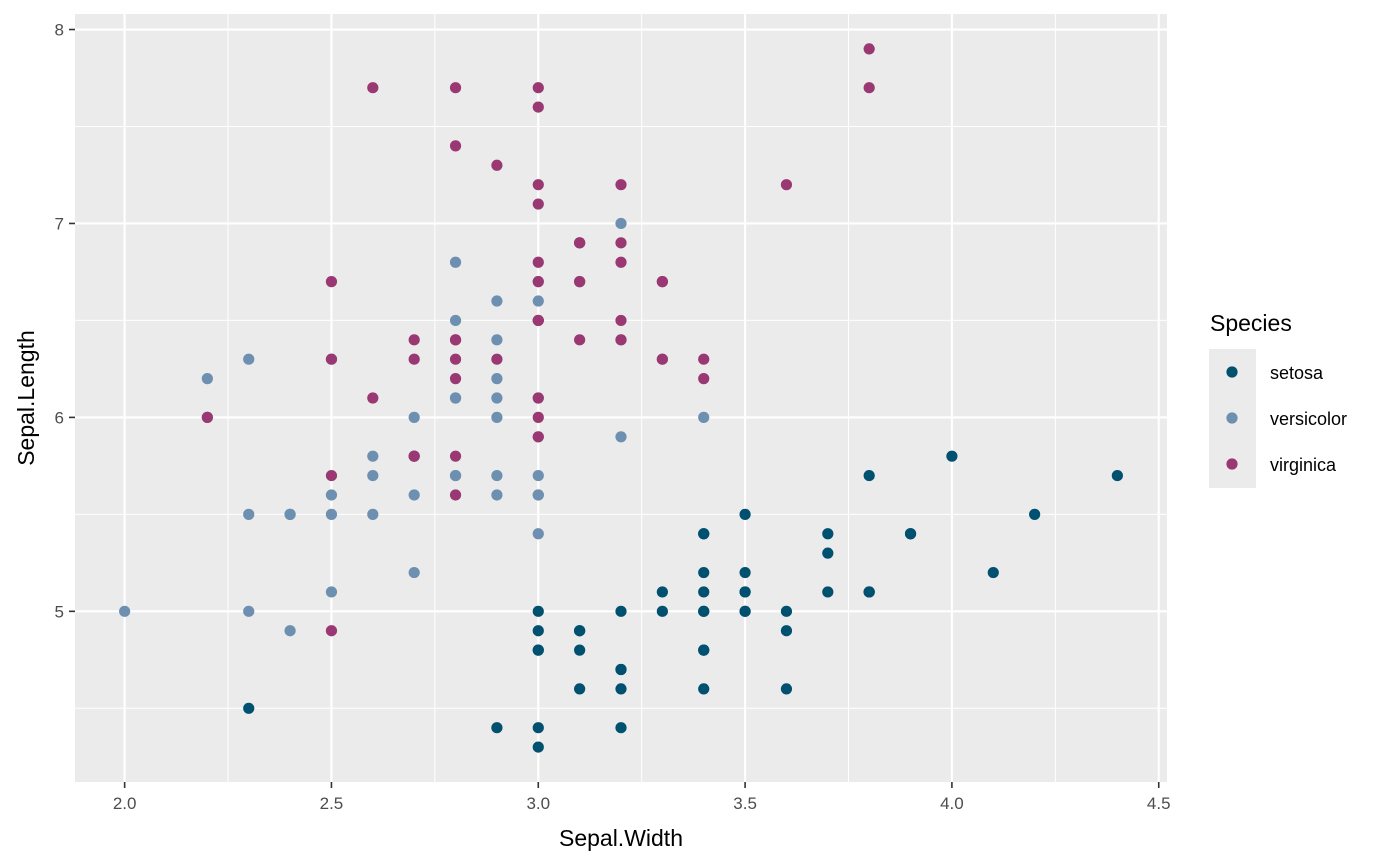 The image size is (1400, 866). What do you see at coordinates (745, 803) in the screenshot?
I see `x-tick-label: 3.5` at bounding box center [745, 803].